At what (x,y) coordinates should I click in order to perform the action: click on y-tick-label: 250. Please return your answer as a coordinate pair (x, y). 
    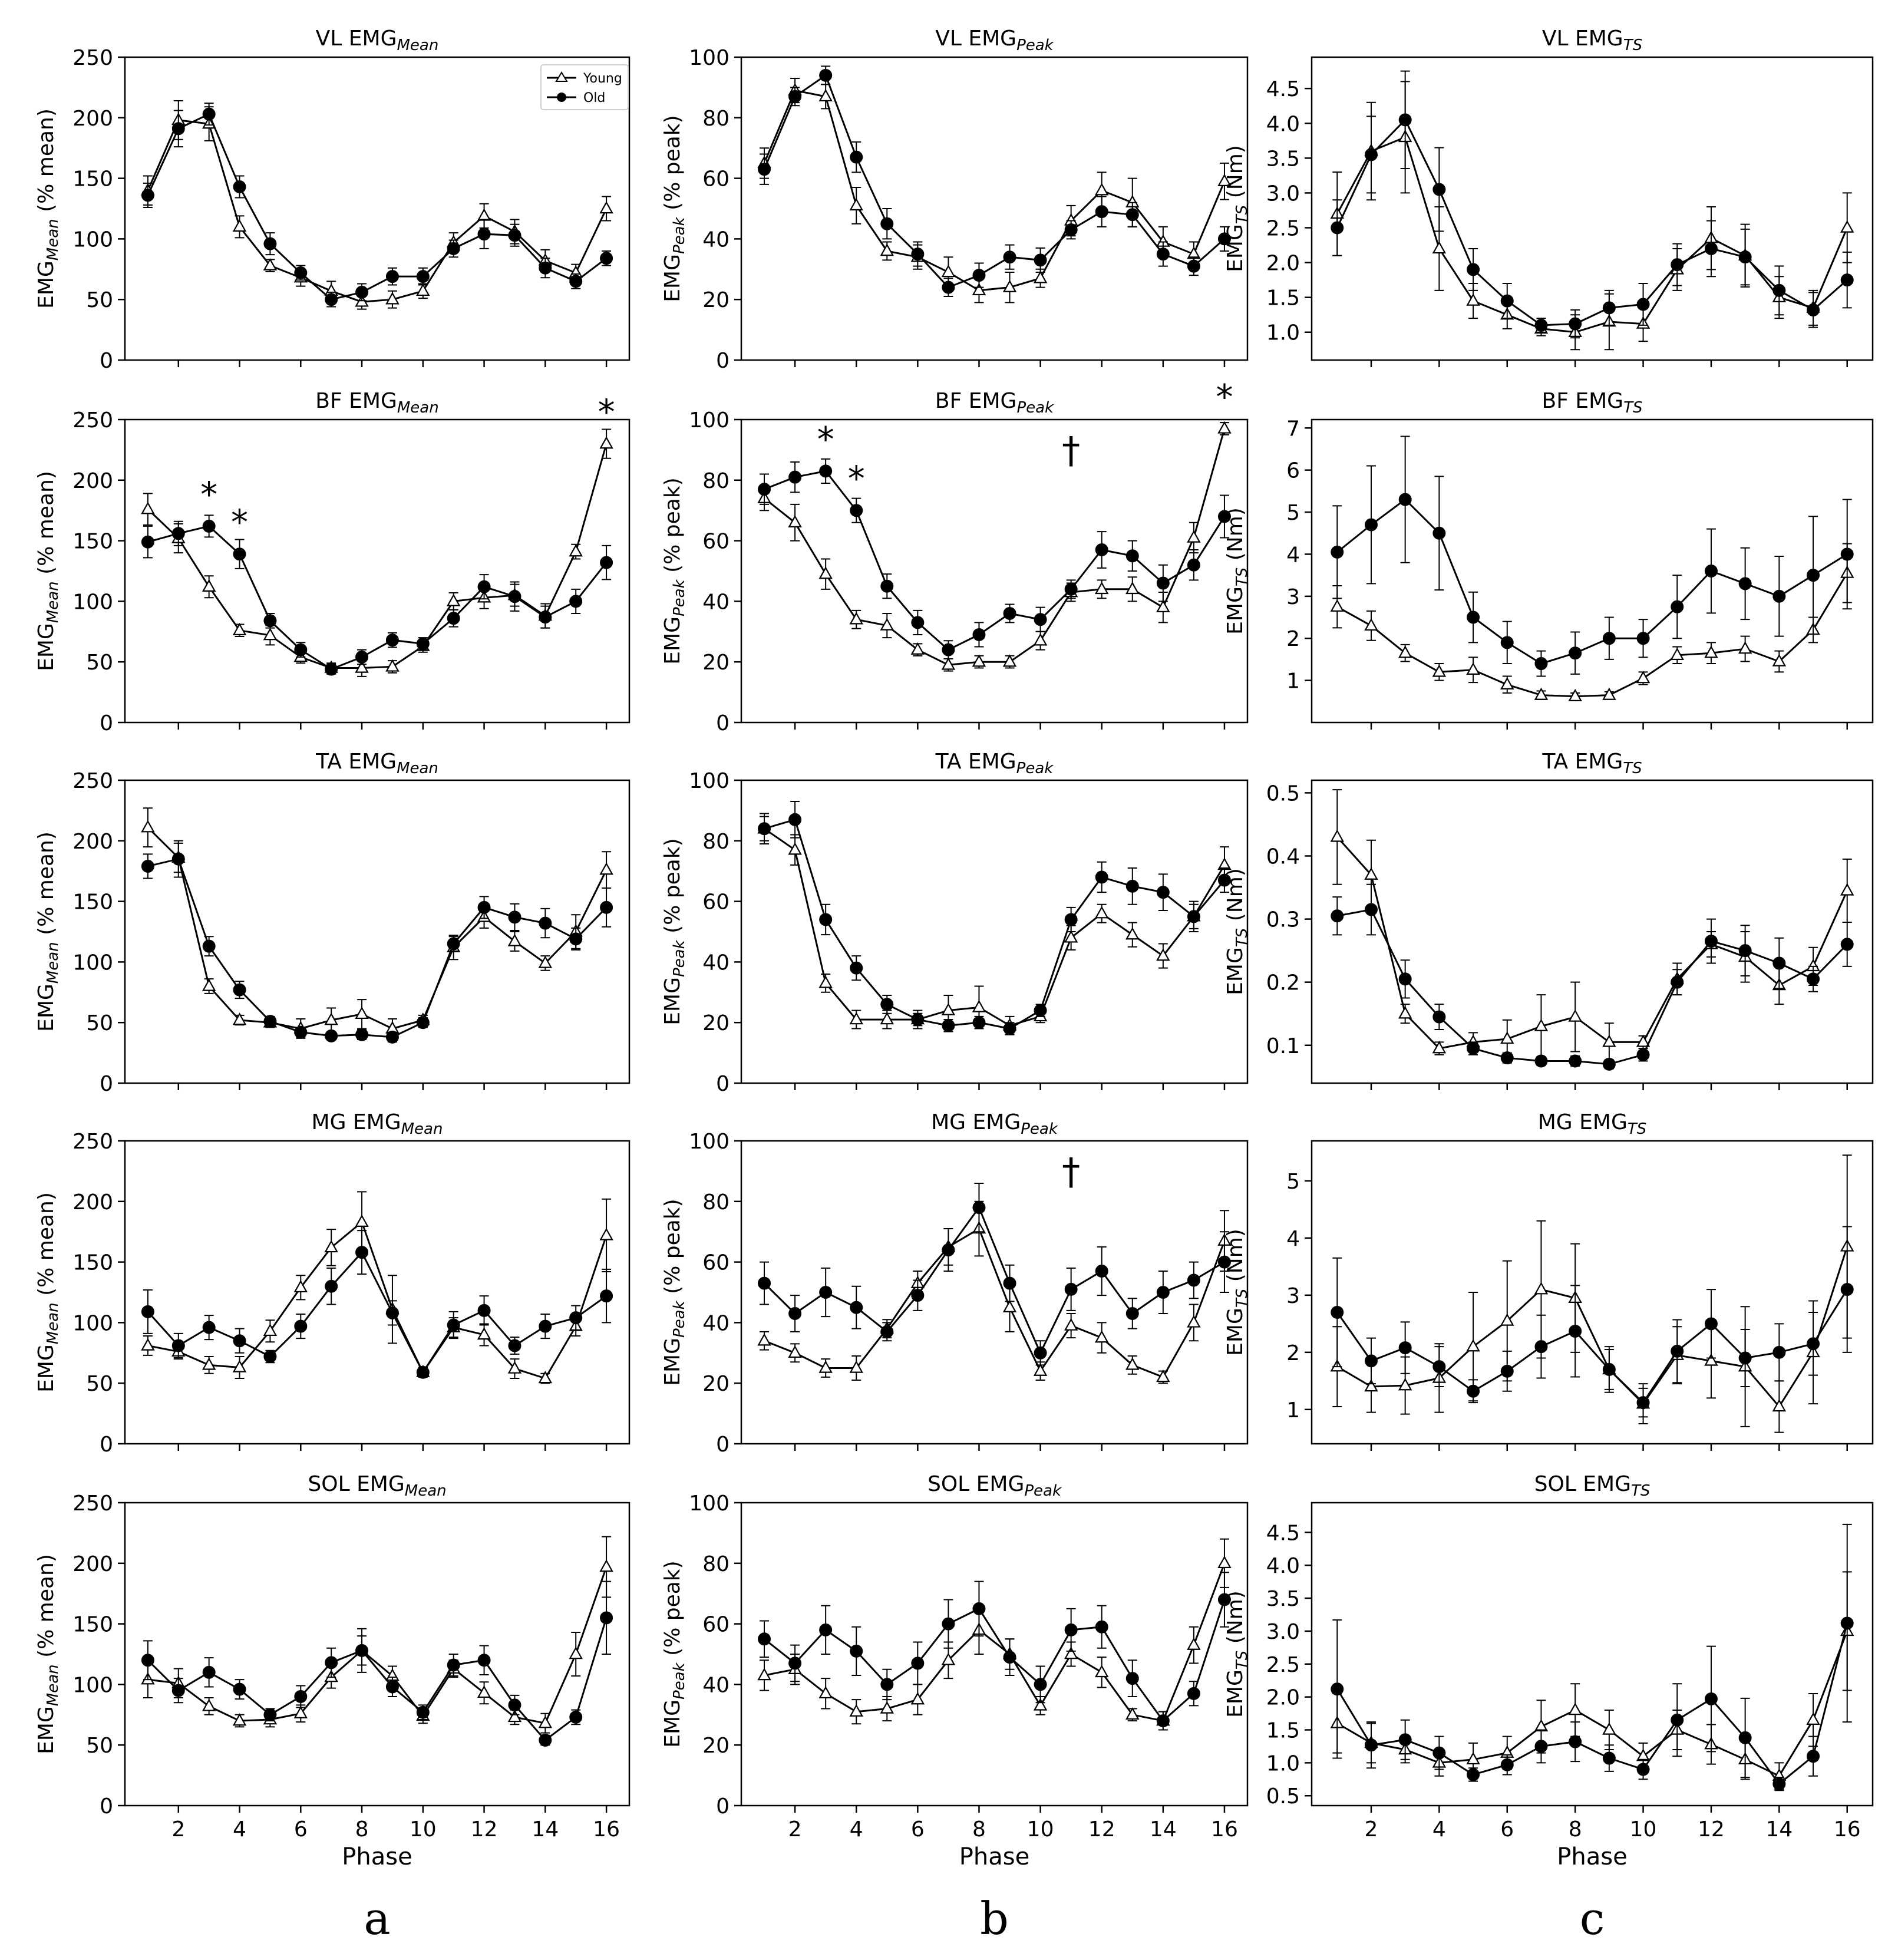
    Looking at the image, I should click on (92, 58).